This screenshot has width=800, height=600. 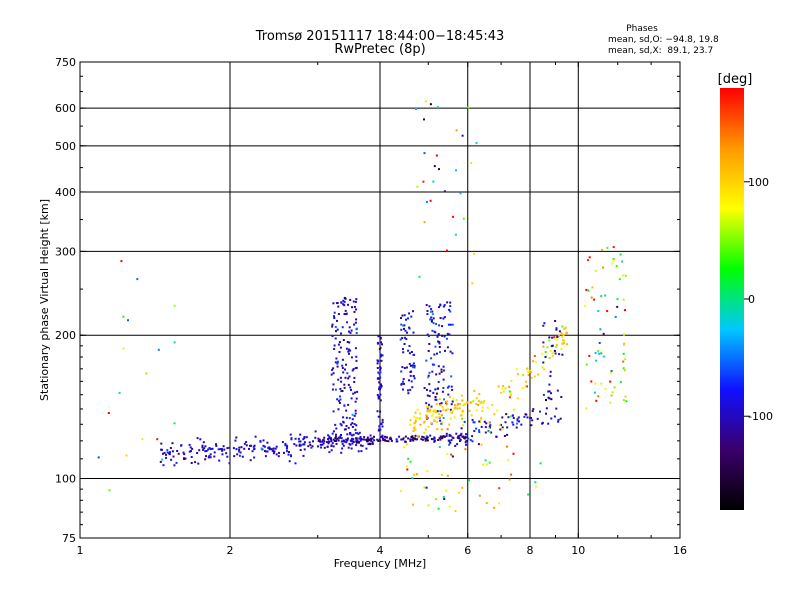 I want to click on stats-line-x: mean, sd,X: 89.1, 23.7, so click(x=660, y=51).